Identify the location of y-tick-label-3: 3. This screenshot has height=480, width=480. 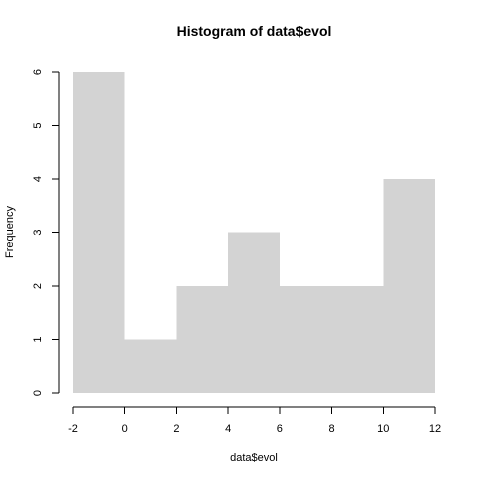
(38, 232).